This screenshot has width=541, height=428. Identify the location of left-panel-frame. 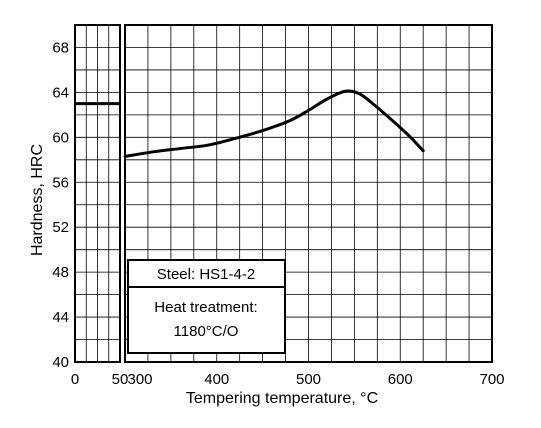
(97, 193).